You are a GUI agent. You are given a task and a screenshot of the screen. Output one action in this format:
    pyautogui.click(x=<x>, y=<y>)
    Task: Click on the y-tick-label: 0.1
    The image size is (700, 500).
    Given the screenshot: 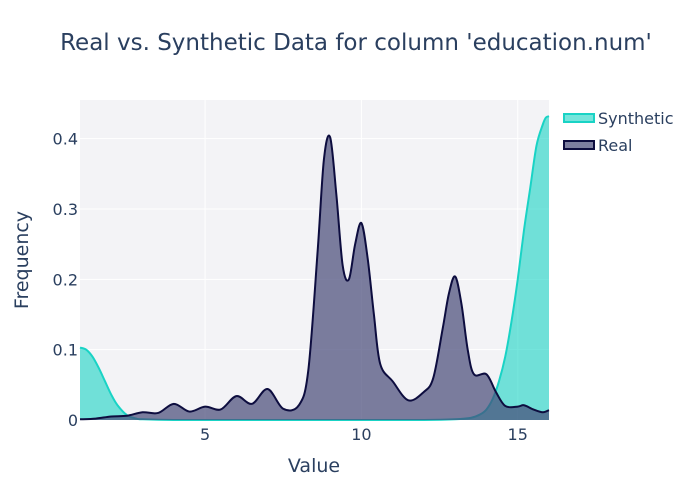 What is the action you would take?
    pyautogui.click(x=65, y=350)
    